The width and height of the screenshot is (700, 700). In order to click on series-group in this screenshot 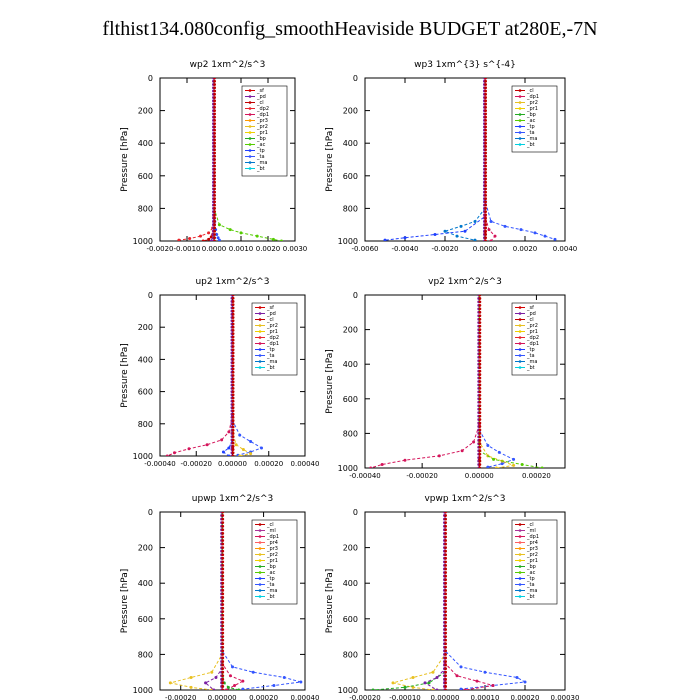, I will do `click(470, 159)`.